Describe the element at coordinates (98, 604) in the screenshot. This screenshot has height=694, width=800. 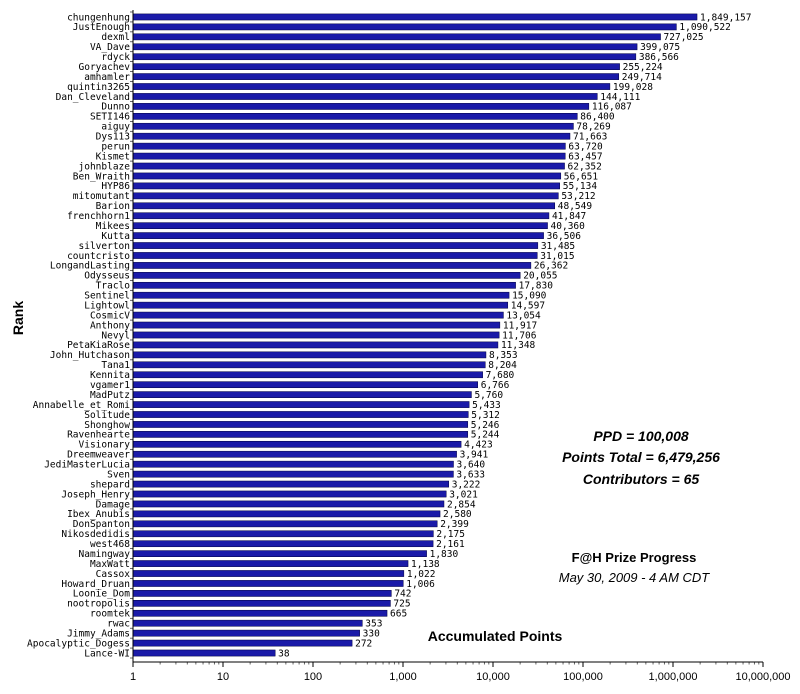
I see `category-label: nootropolis` at that location.